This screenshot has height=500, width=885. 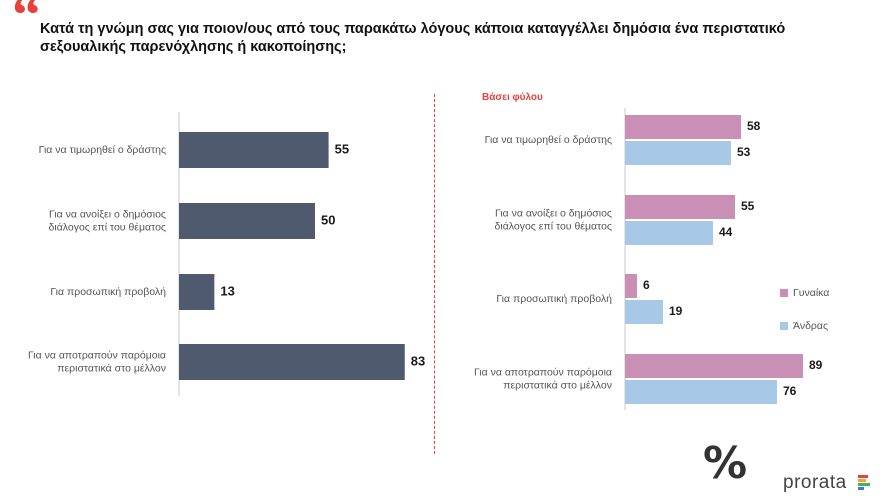 What do you see at coordinates (553, 213) in the screenshot?
I see `right-category-label-1-line-0: Για να ανοίξει ο δημόσιος` at bounding box center [553, 213].